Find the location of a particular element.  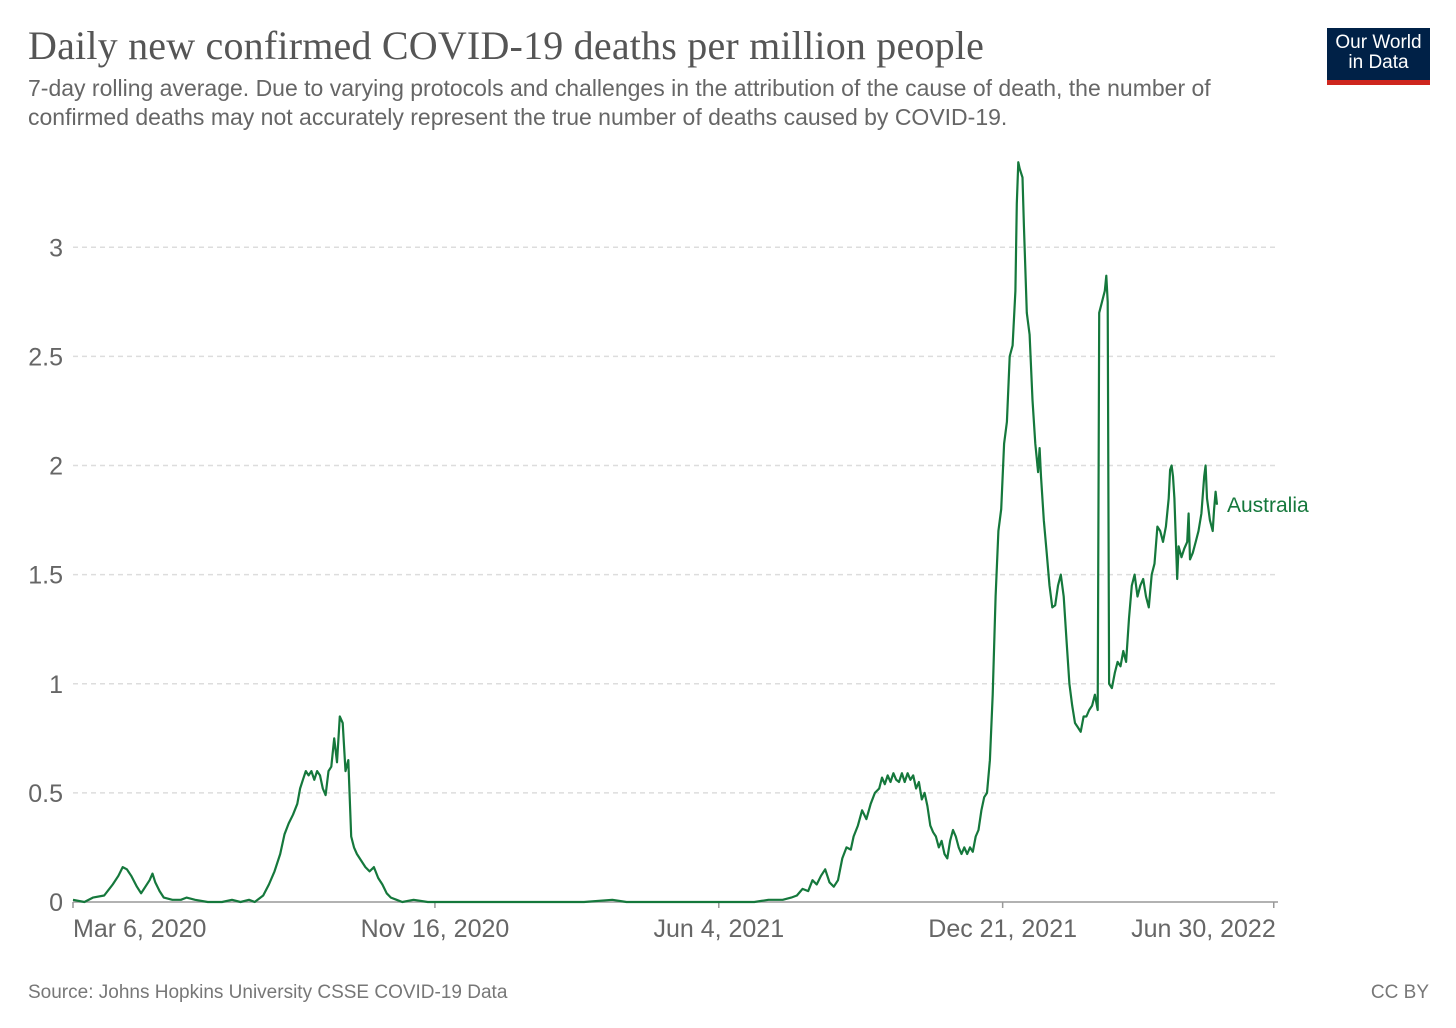

owid-logo: Our World in Data is located at coordinates (1378, 56).